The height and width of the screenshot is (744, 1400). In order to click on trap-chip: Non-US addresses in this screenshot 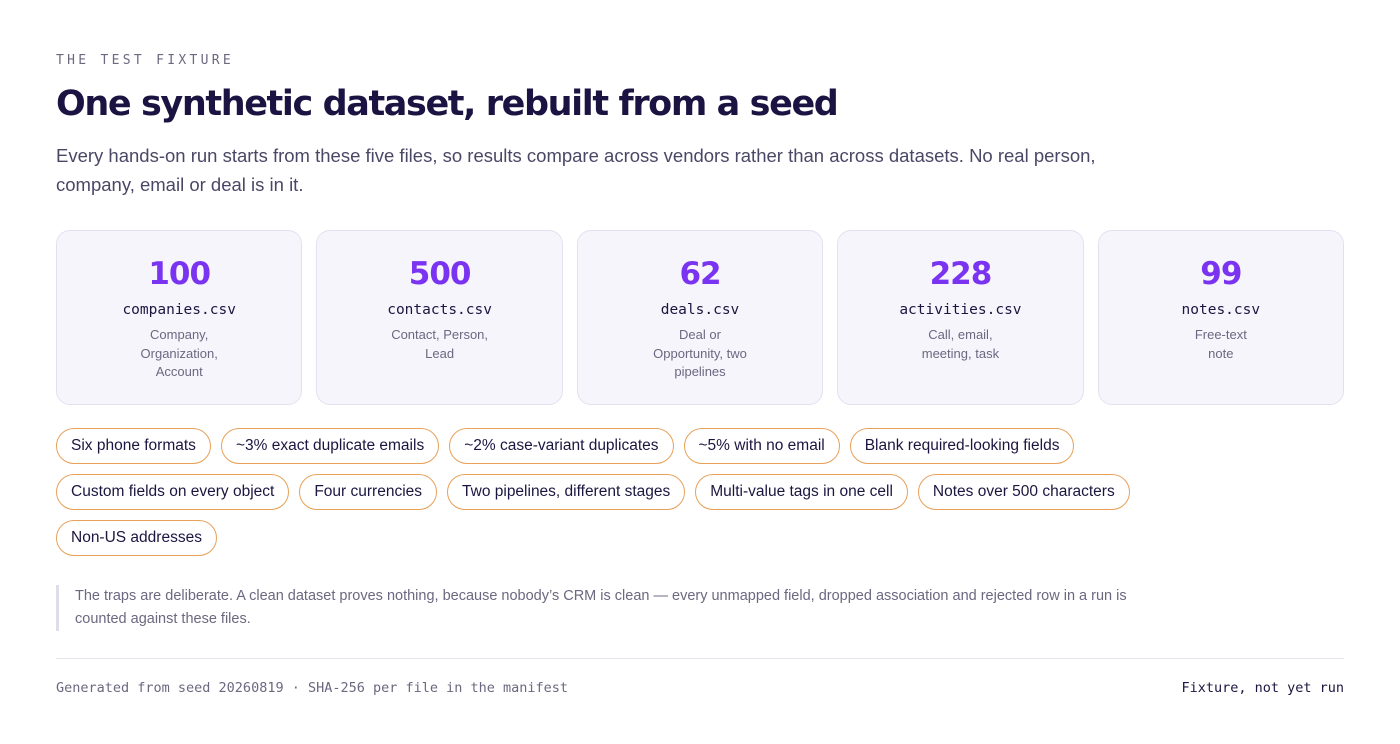, I will do `click(136, 538)`.